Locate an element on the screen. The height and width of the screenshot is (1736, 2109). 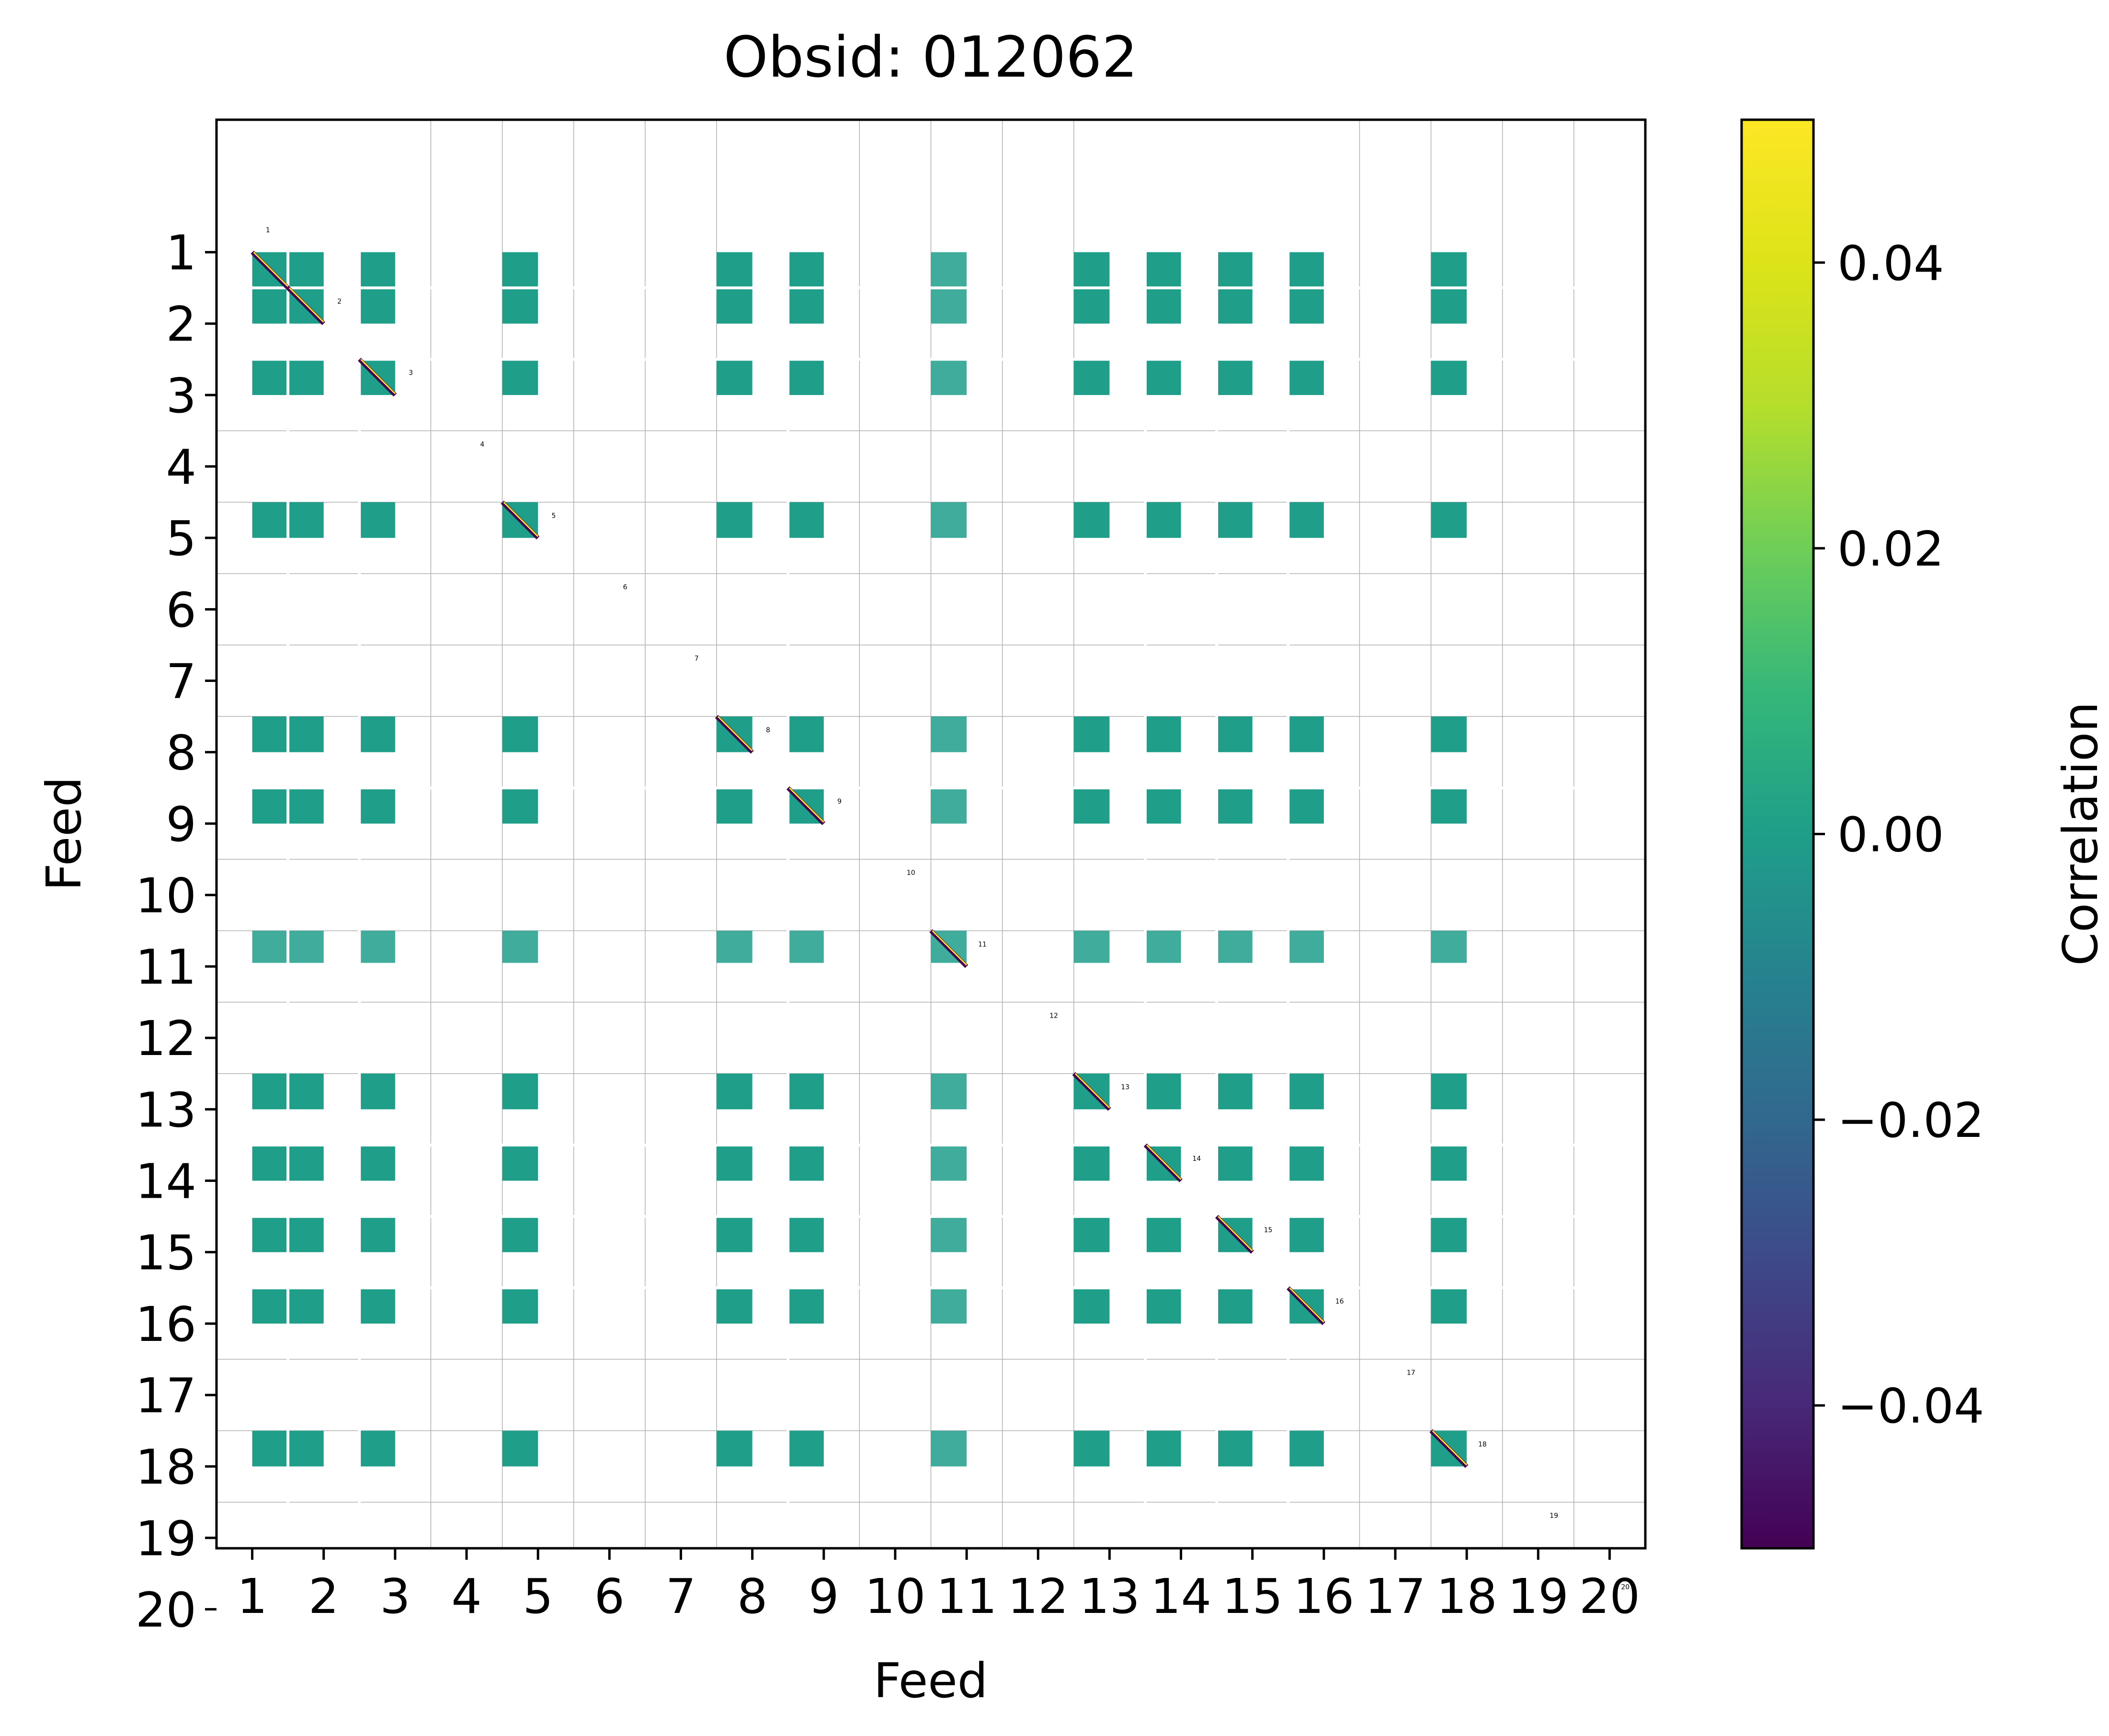
colorbar-tick-label: −0.04 is located at coordinates (1910, 1406).